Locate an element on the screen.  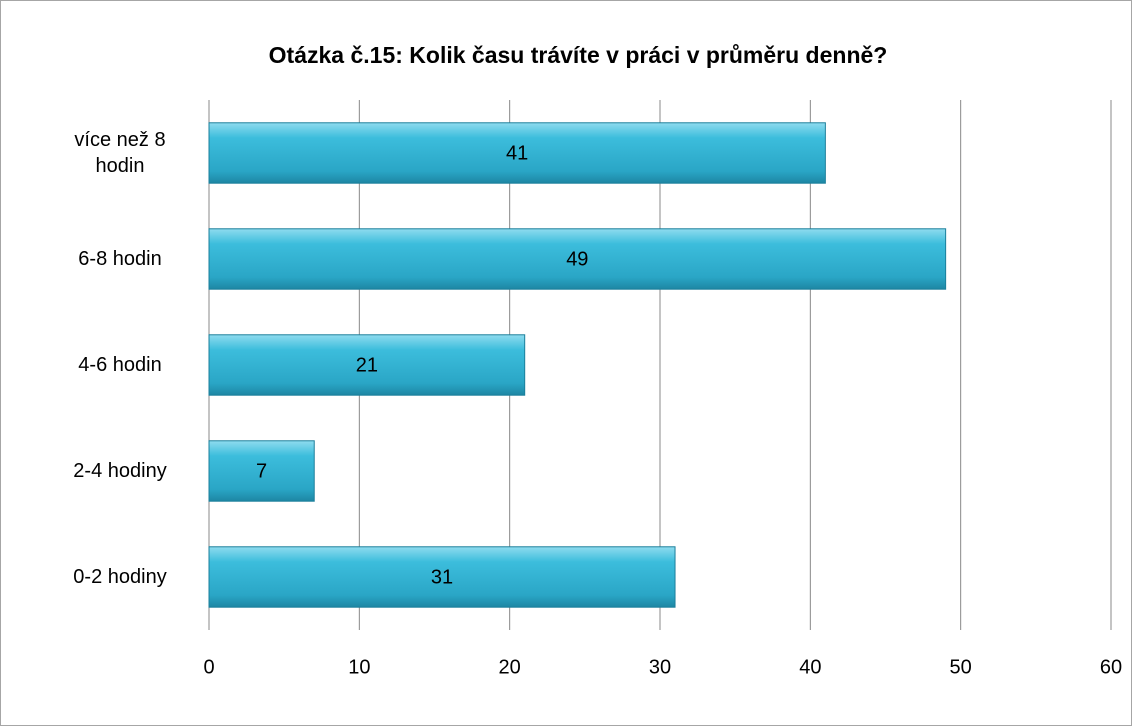
value-label: 7 is located at coordinates (261, 471).